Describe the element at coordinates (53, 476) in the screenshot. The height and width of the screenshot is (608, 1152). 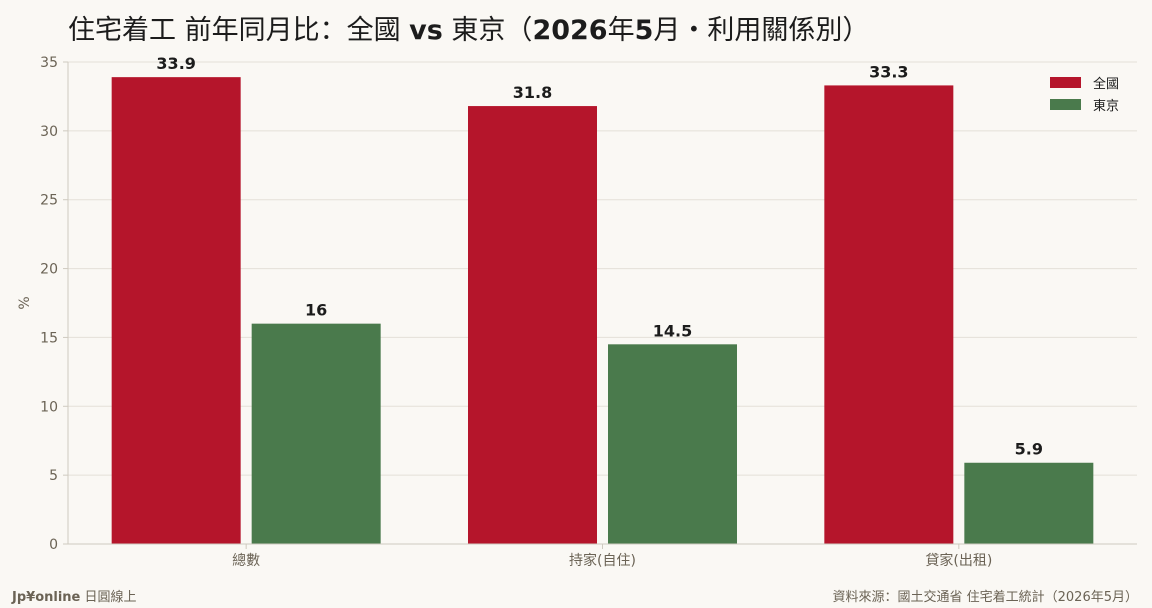
I see `y-tick-label: 5` at that location.